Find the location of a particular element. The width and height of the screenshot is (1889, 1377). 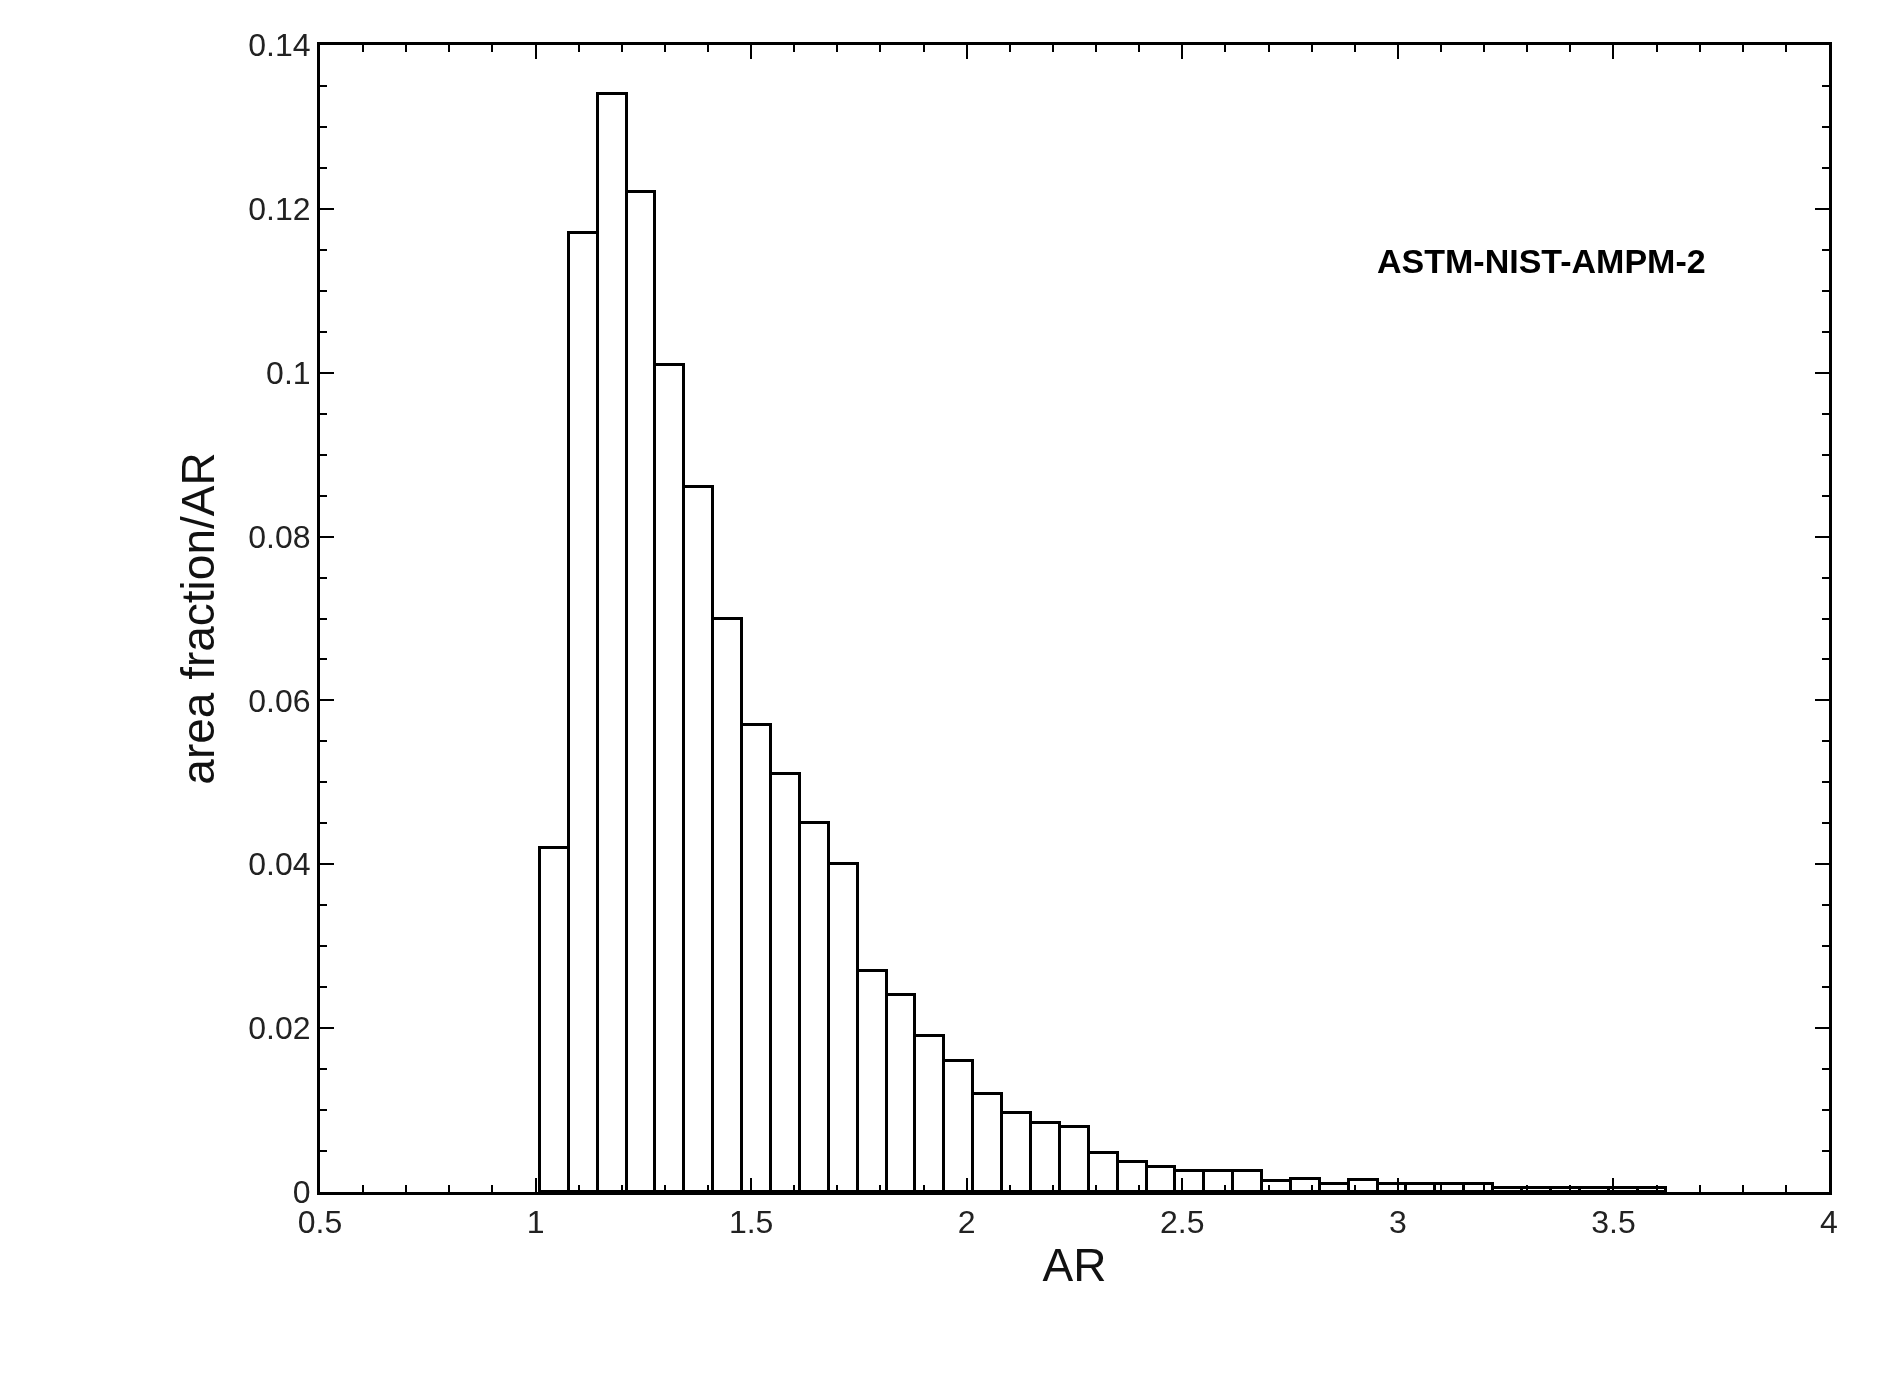

x-tick-label: 2.5 is located at coordinates (1182, 1222).